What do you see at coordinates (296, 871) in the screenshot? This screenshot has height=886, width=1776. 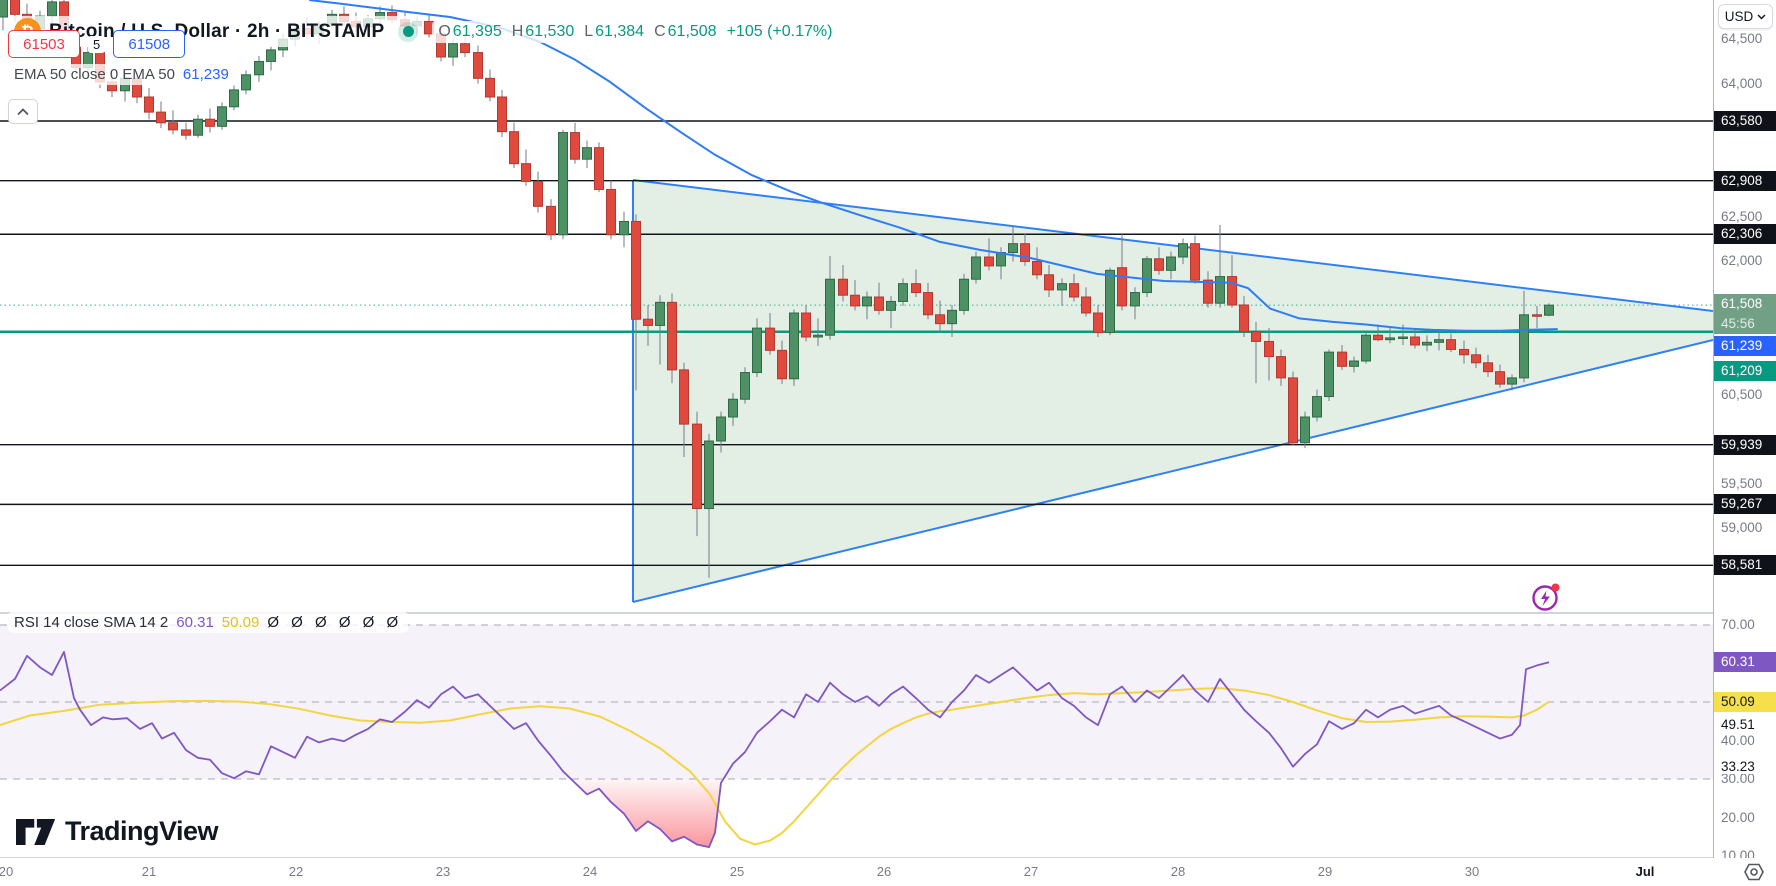 I see `time-axis-label: 22` at bounding box center [296, 871].